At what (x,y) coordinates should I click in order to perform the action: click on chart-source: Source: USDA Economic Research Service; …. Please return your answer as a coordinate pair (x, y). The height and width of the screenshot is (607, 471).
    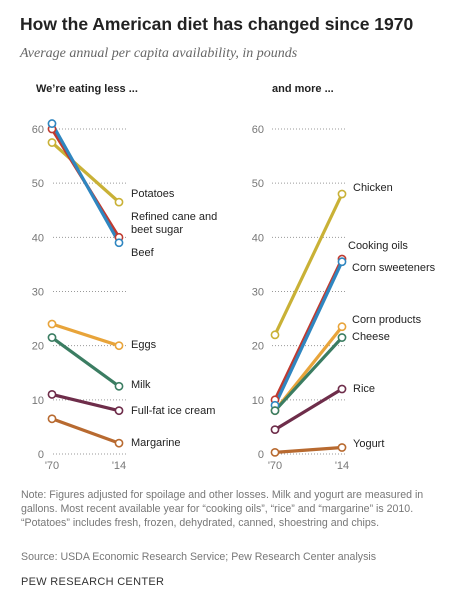
    Looking at the image, I should click on (199, 557).